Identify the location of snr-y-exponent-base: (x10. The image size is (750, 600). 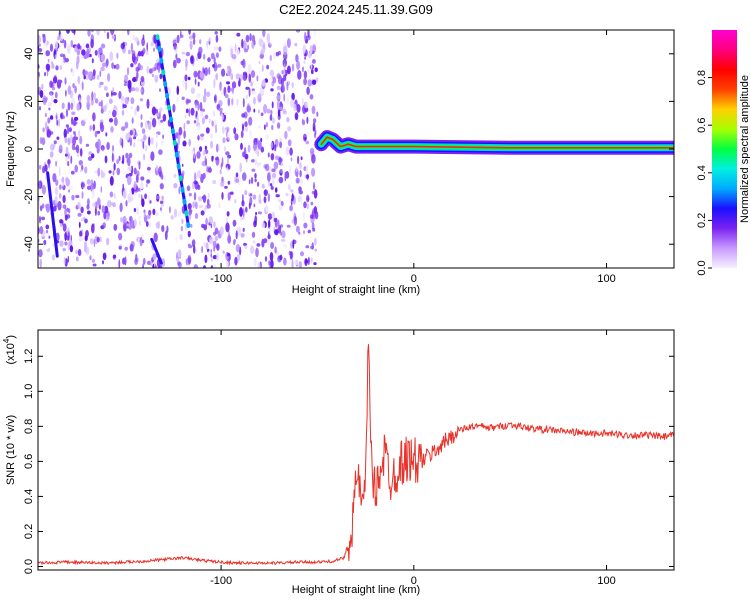
(11, 353).